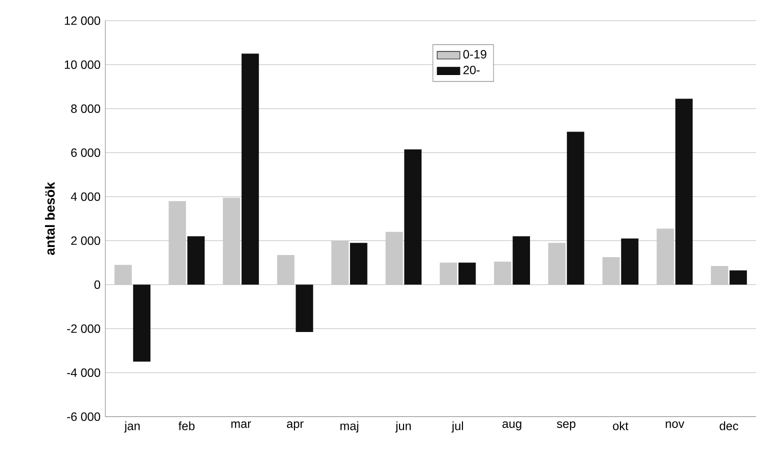 Image resolution: width=766 pixels, height=454 pixels. What do you see at coordinates (83, 416) in the screenshot?
I see `y-tick-label: -6 000` at bounding box center [83, 416].